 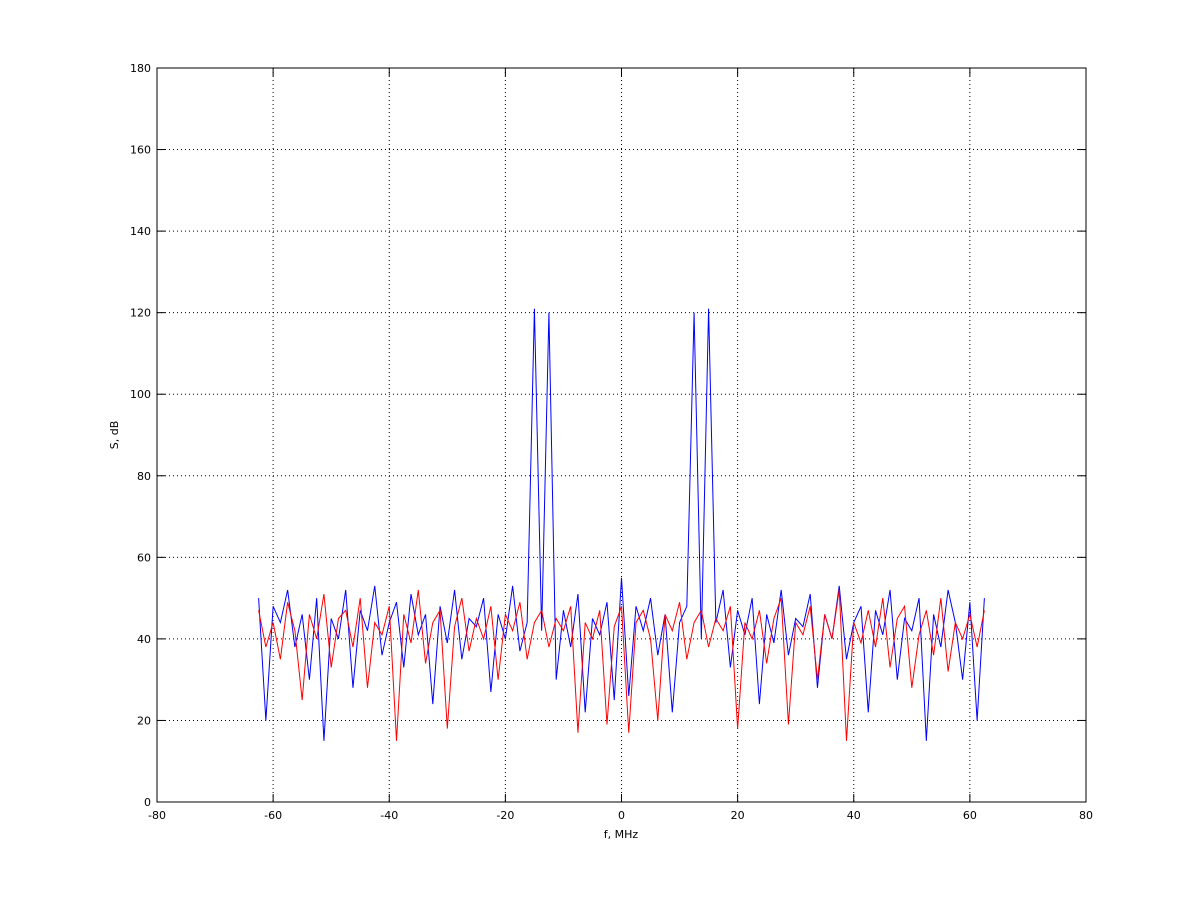 What do you see at coordinates (144, 476) in the screenshot?
I see `y-tick-label: 80` at bounding box center [144, 476].